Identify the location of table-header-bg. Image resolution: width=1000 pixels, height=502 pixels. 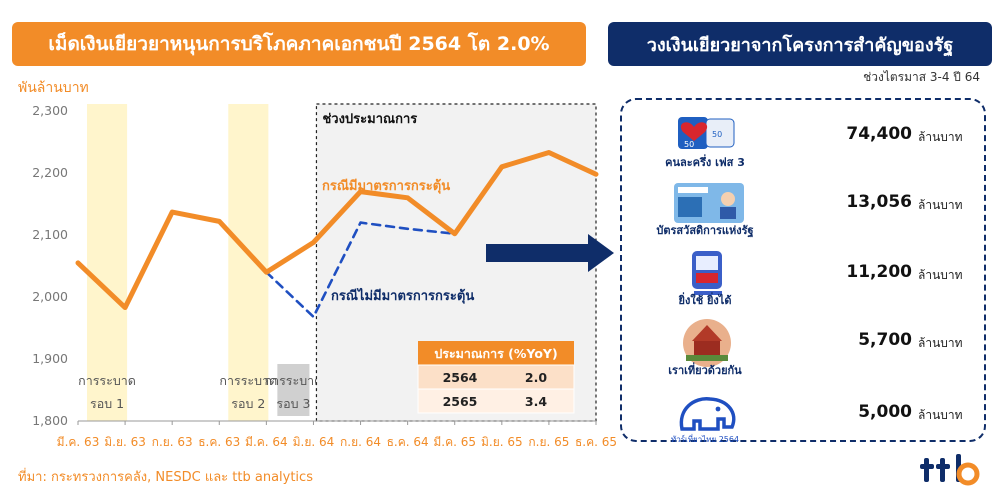
(496, 353).